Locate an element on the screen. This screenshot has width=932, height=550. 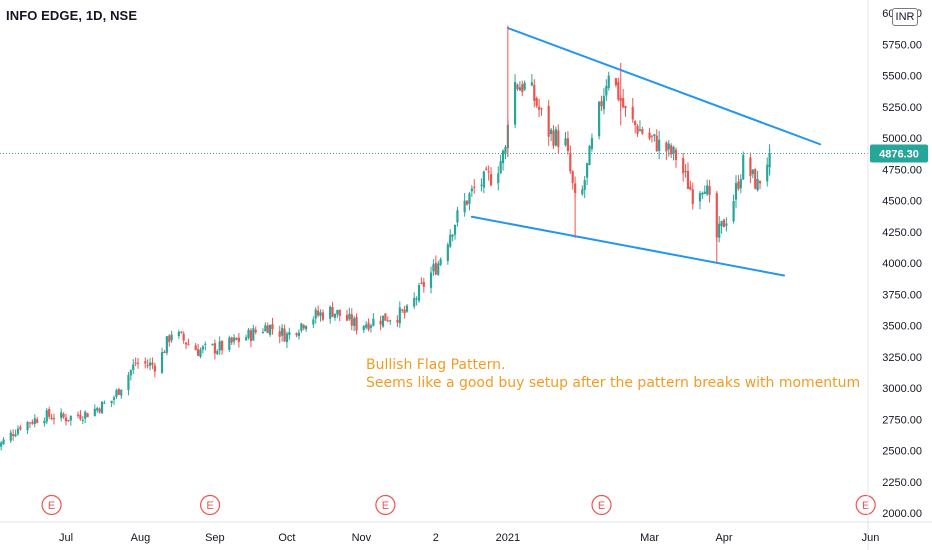
time-axis: Jul Aug Sep Oct Nov 2 2021 Mar Apr Jun is located at coordinates (466, 532).